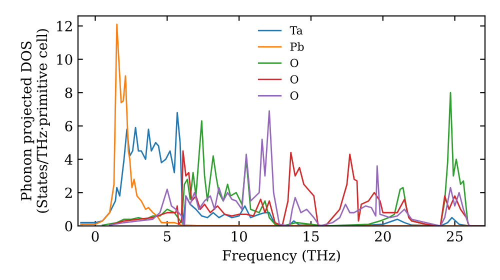 This screenshot has height=280, width=500. What do you see at coordinates (296, 30) in the screenshot?
I see `legend-label: Ta` at bounding box center [296, 30].